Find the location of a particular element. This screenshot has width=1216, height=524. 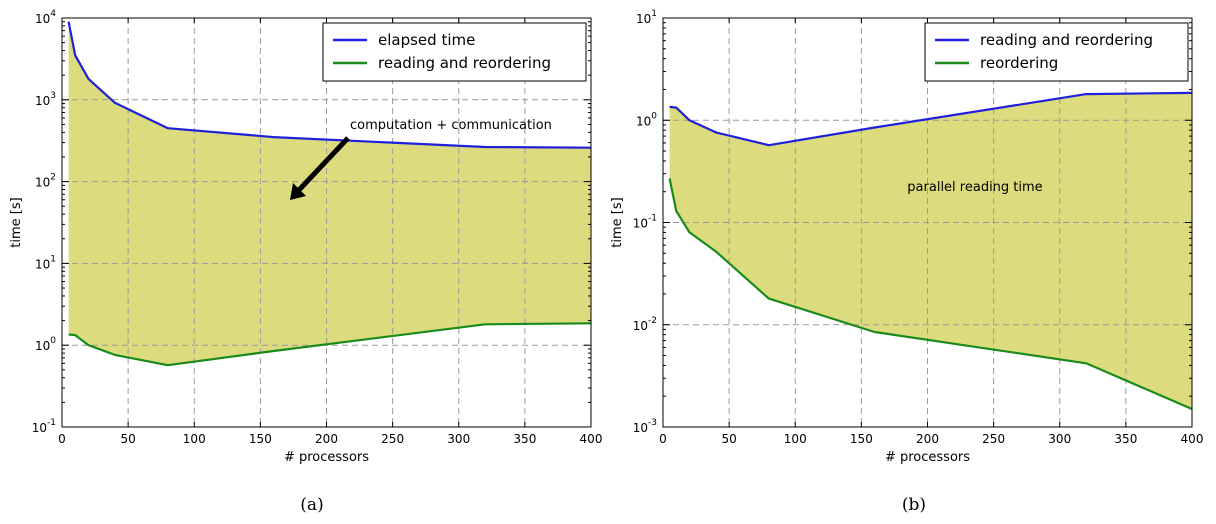

y-tick-label: 10² is located at coordinates (45, 181).